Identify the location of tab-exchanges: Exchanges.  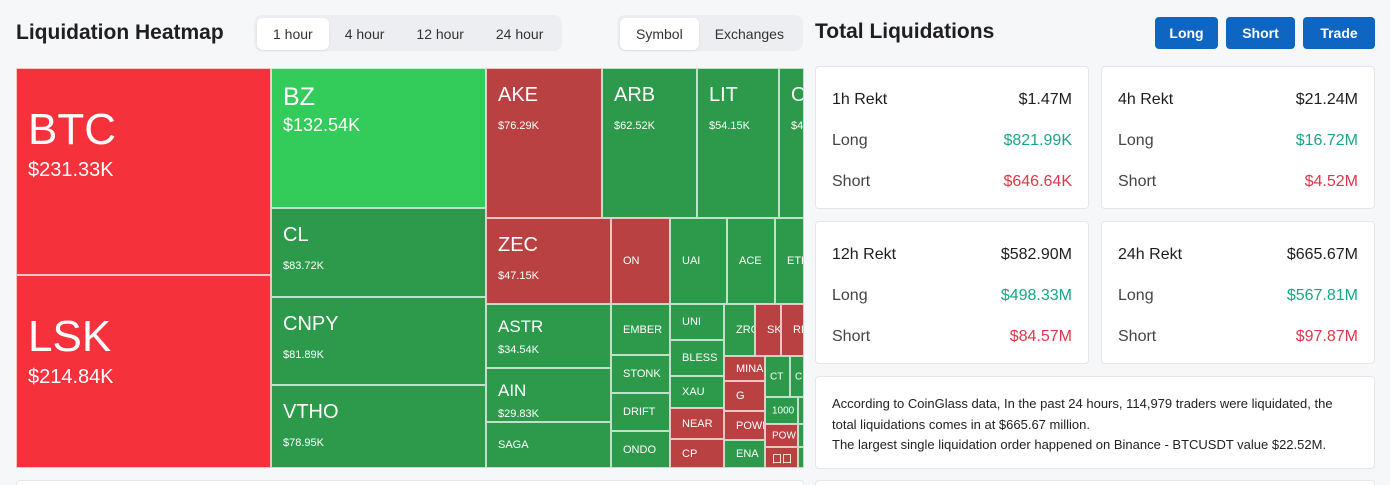
(749, 34).